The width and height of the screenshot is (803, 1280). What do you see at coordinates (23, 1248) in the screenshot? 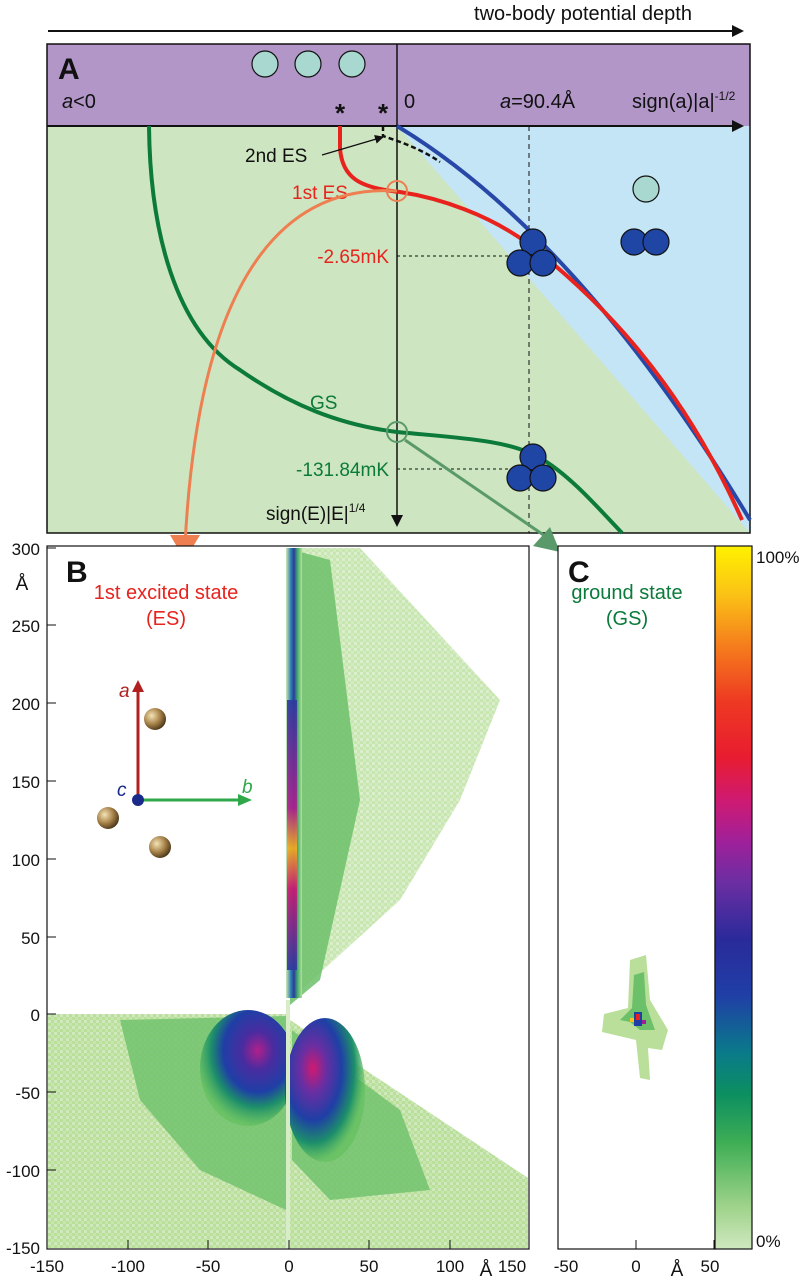
I see `y-tick-label: -150` at bounding box center [23, 1248].